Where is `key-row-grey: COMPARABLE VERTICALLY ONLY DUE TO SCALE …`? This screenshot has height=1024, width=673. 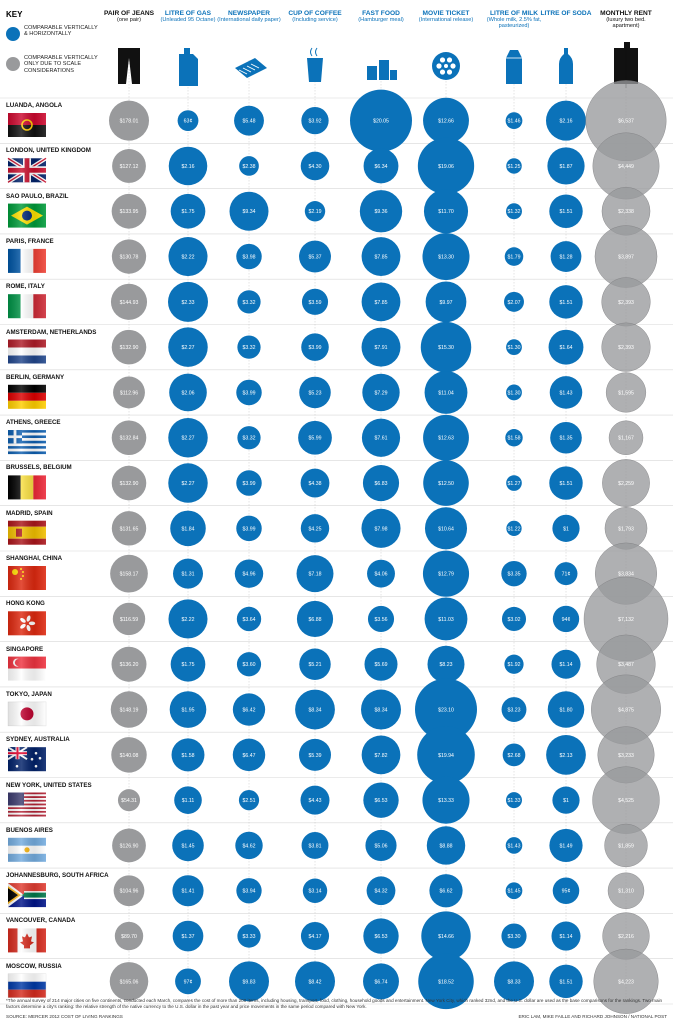
key-row-grey: COMPARABLE VERTICALLY ONLY DUE TO SCALE … is located at coordinates (54, 70).